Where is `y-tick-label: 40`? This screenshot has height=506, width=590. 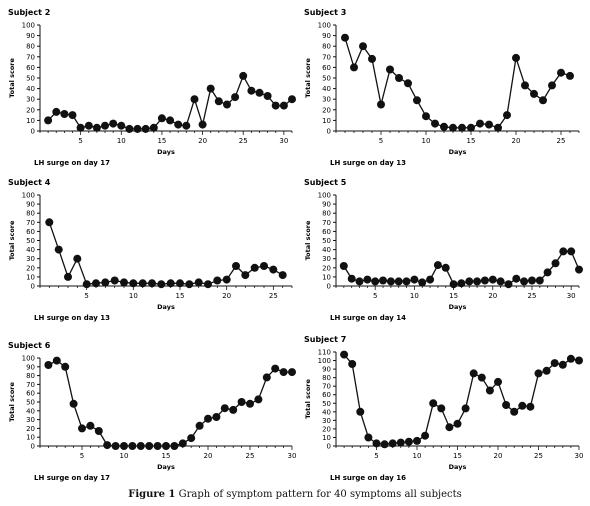 y-tick-label: 40 is located at coordinates (326, 250).